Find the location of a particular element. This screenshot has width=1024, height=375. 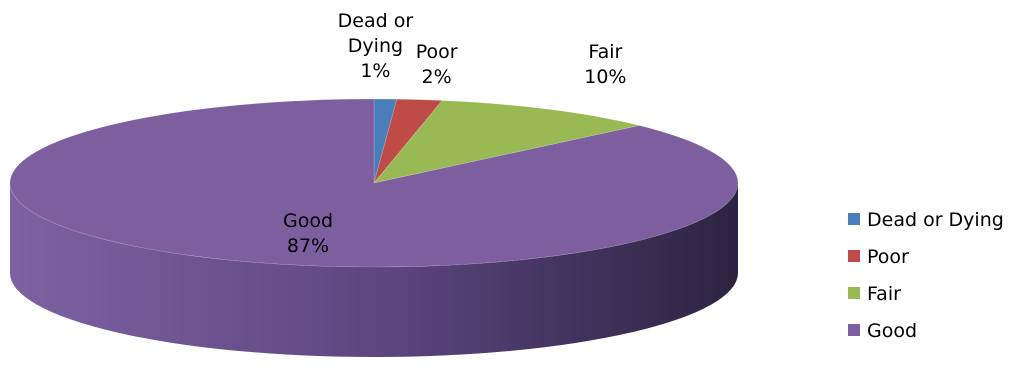

pie-slice-dead-or-dying is located at coordinates (385, 141).